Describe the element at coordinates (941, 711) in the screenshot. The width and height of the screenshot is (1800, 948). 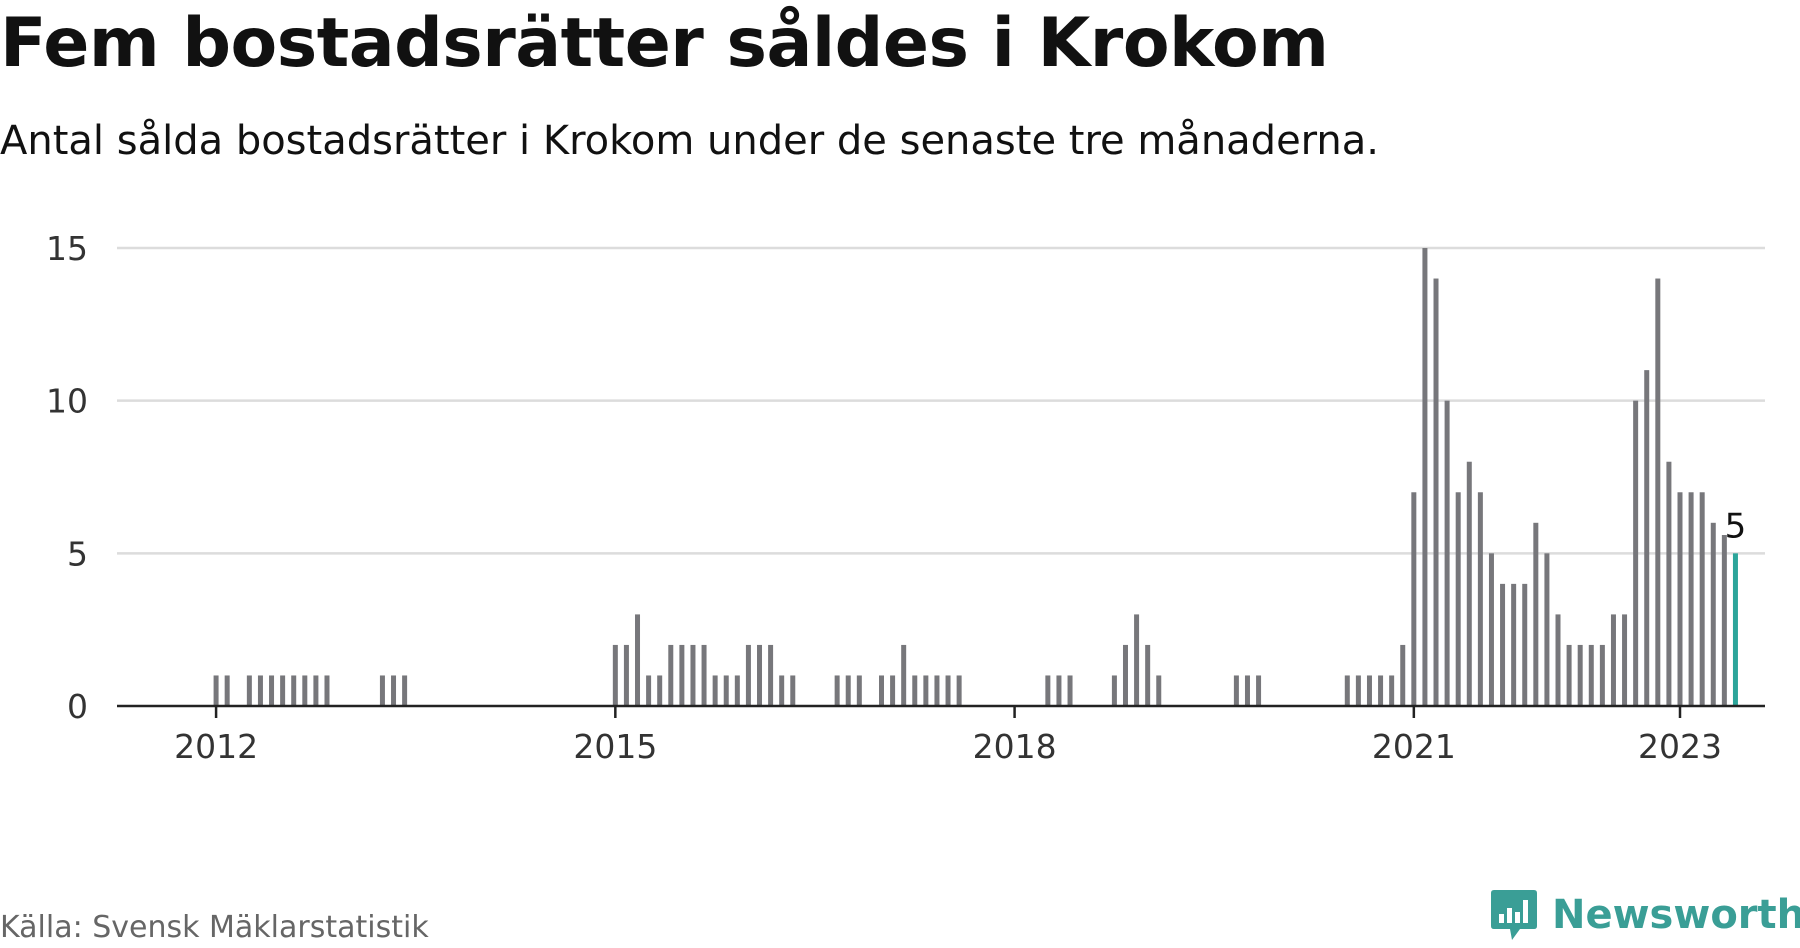
I see `axes` at that location.